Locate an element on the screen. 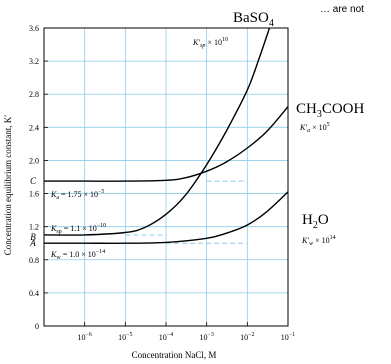 This screenshot has width=391, height=364. series-line-ch3cooh is located at coordinates (166, 144).